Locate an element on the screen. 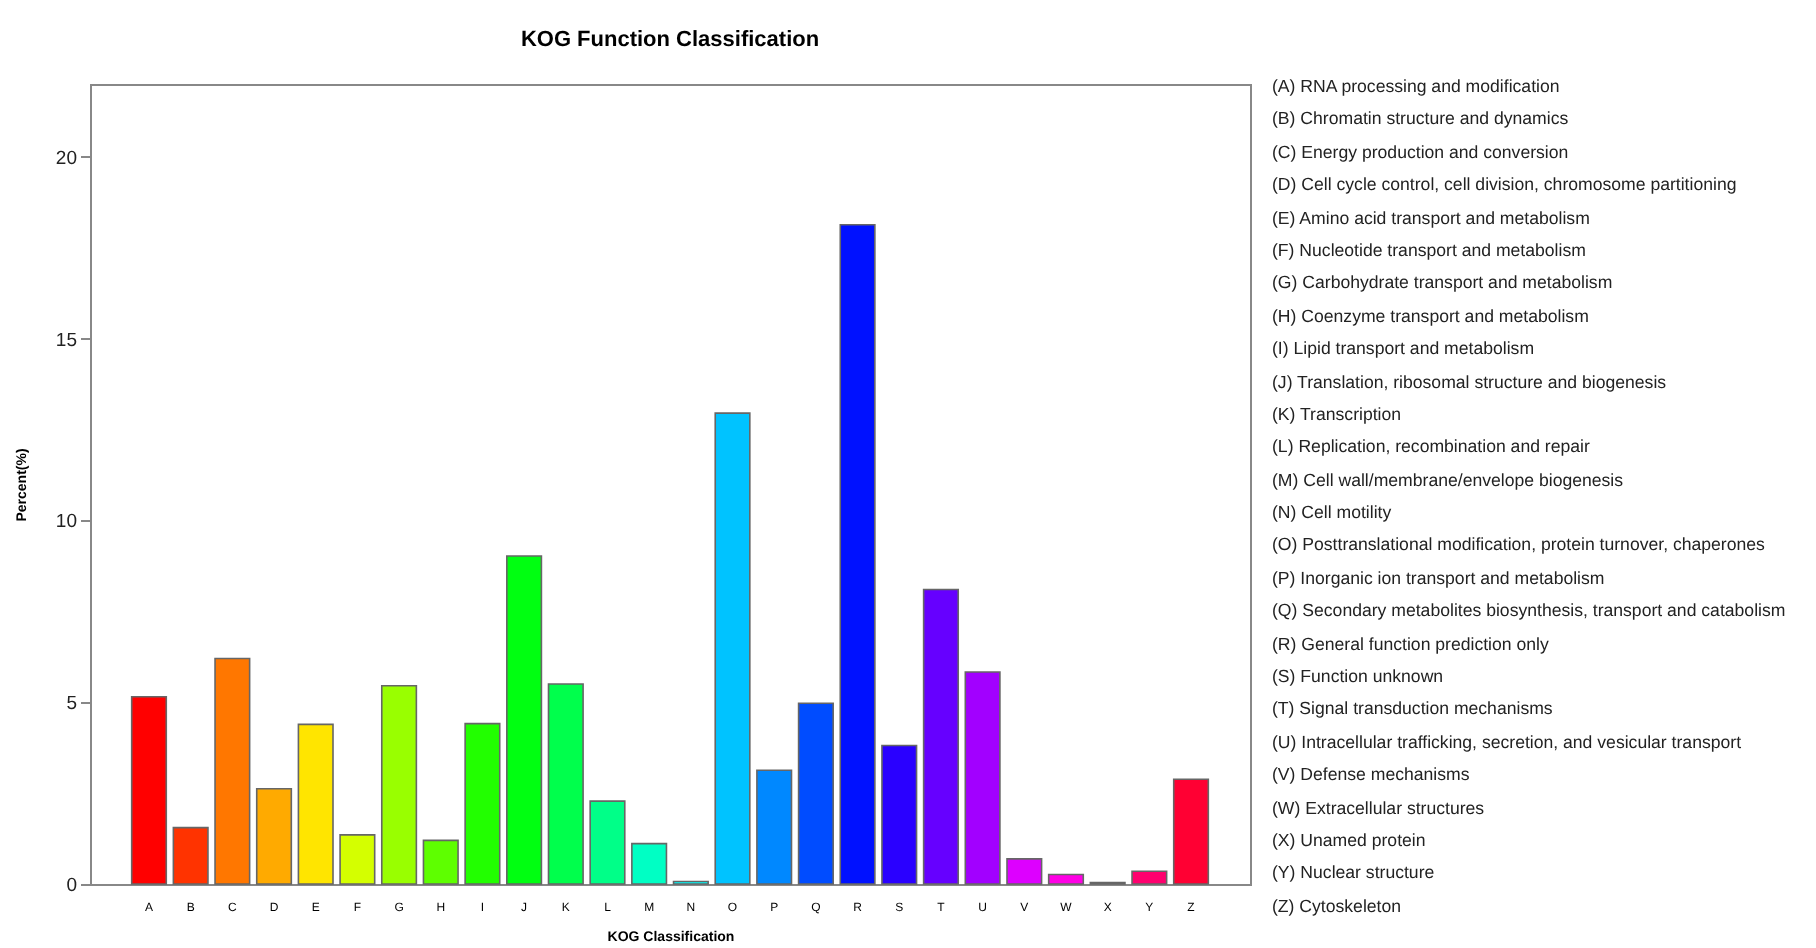  text: (C) Energy production and conversion is located at coordinates (1421, 152).